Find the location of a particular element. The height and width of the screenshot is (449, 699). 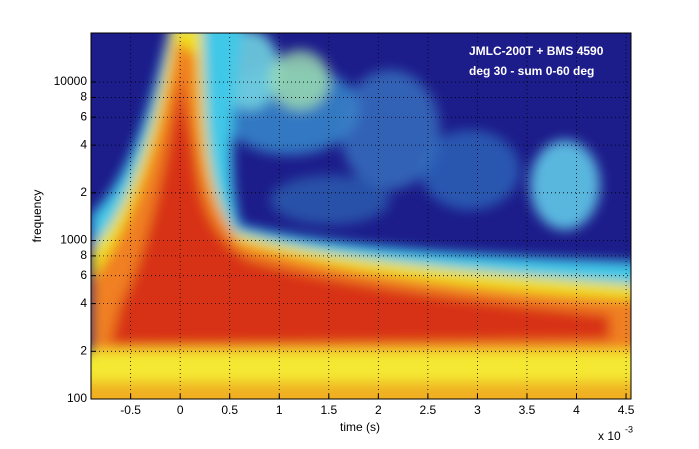

x-multiplier: x 10 is located at coordinates (609, 436).